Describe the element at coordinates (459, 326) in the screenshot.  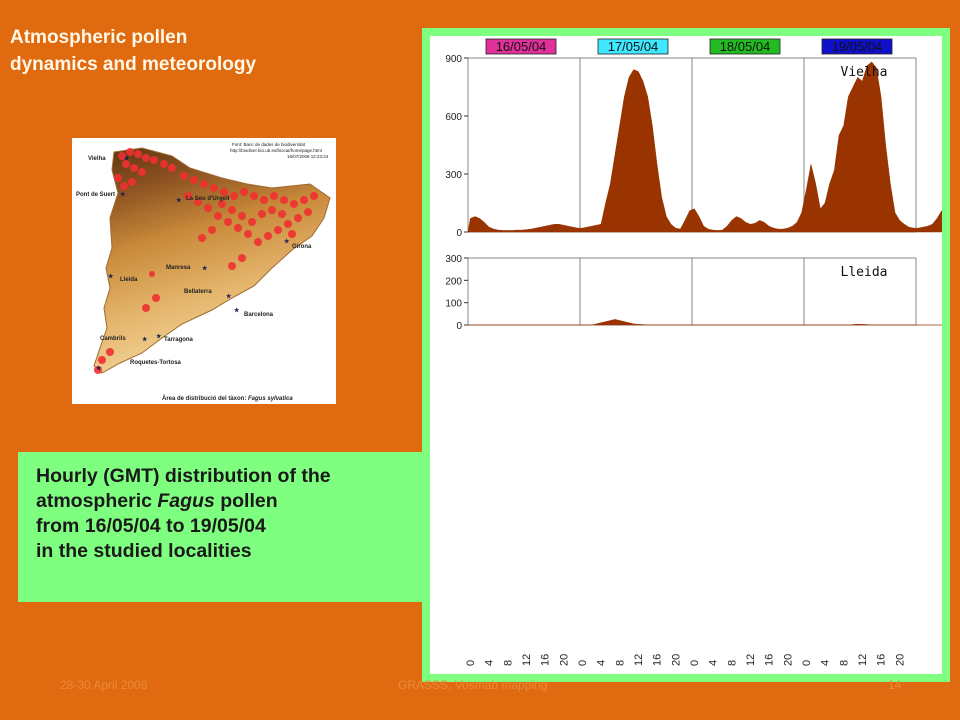
I see `ytick-label-lleida-0: 0` at that location.